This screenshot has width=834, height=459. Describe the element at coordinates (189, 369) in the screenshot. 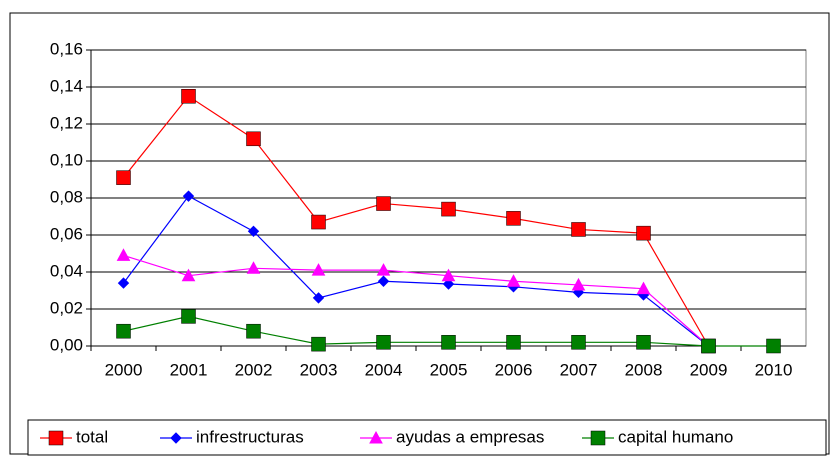

I see `x-tick-label: 2001` at that location.